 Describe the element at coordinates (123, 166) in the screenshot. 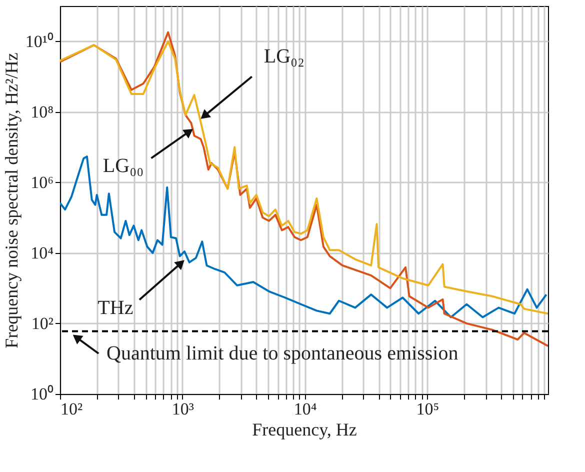

I see `annotation: LG₀₀` at that location.